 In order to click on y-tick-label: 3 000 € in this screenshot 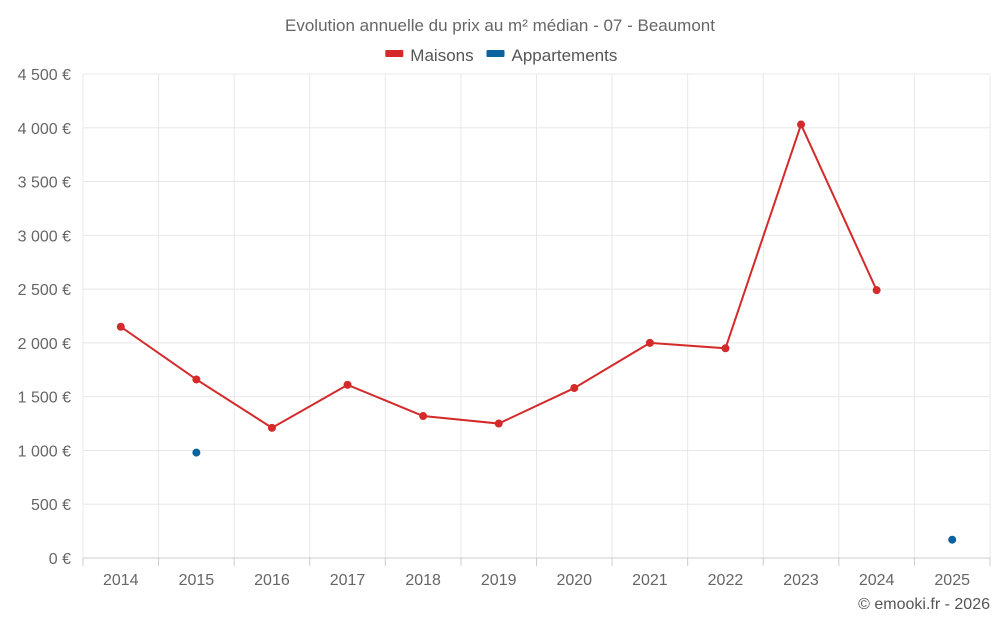, I will do `click(44, 236)`.